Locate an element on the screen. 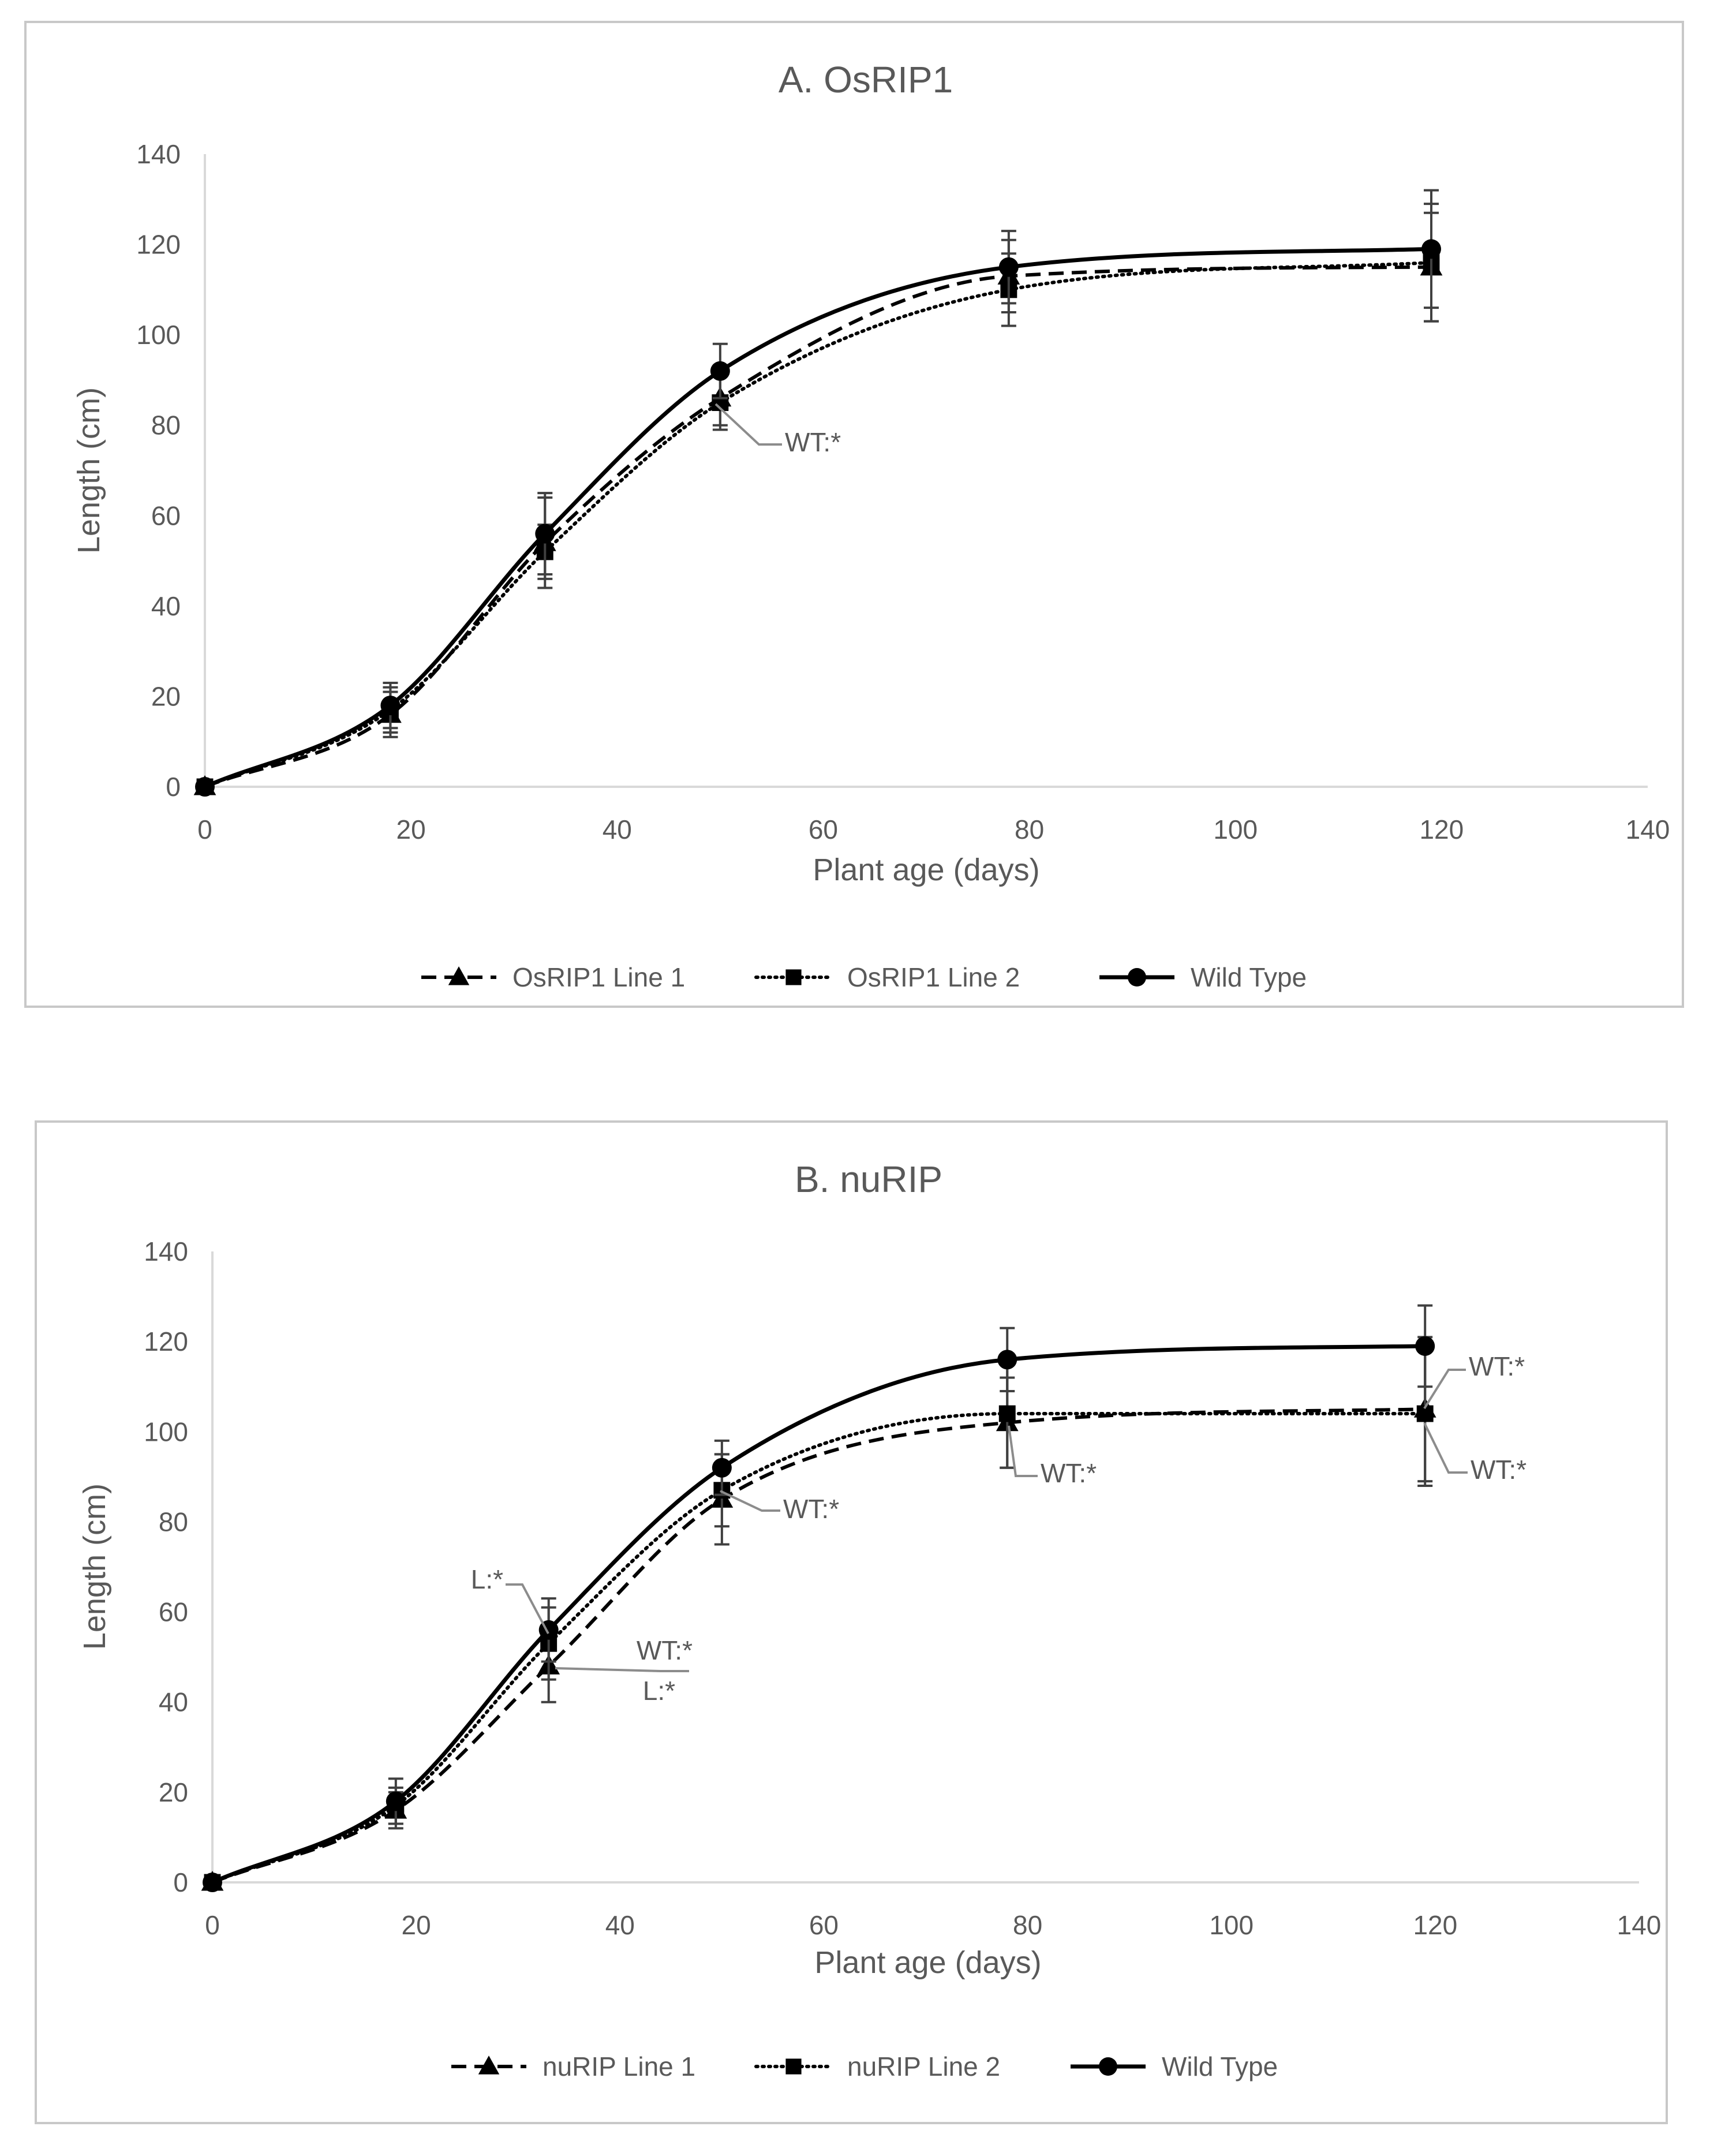  legend-item: OsRIP1 Line 2 is located at coordinates (887, 977).